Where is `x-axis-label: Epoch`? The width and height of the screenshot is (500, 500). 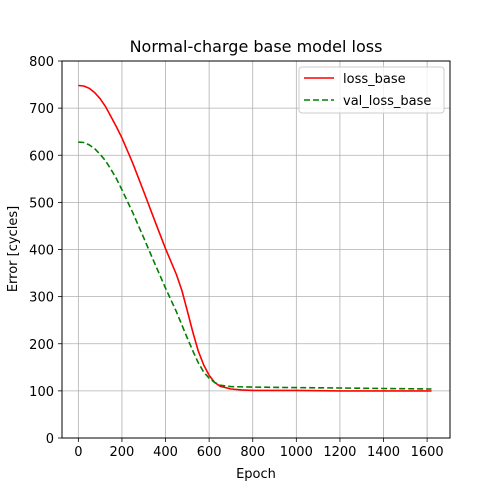 x-axis-label: Epoch is located at coordinates (256, 474).